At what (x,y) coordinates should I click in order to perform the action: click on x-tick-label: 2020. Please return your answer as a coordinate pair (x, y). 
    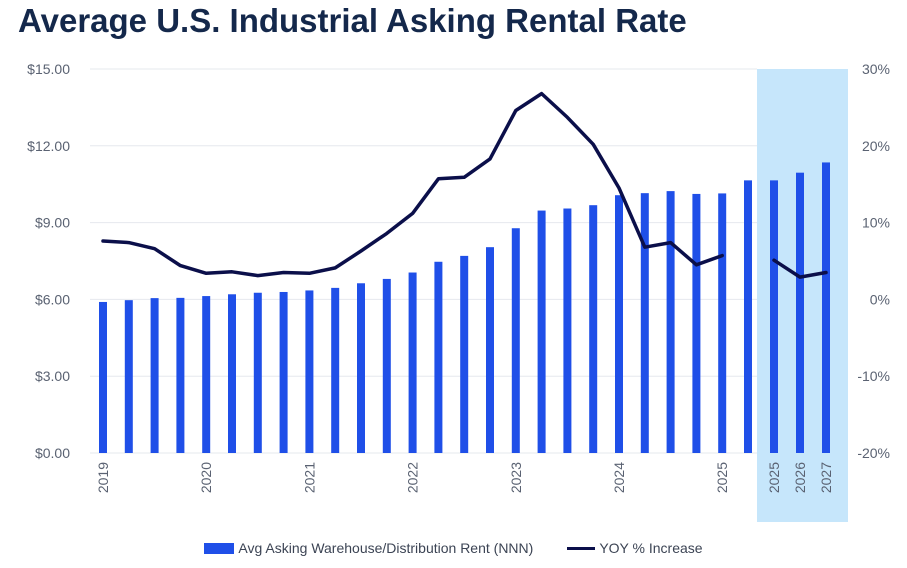
    Looking at the image, I should click on (206, 477).